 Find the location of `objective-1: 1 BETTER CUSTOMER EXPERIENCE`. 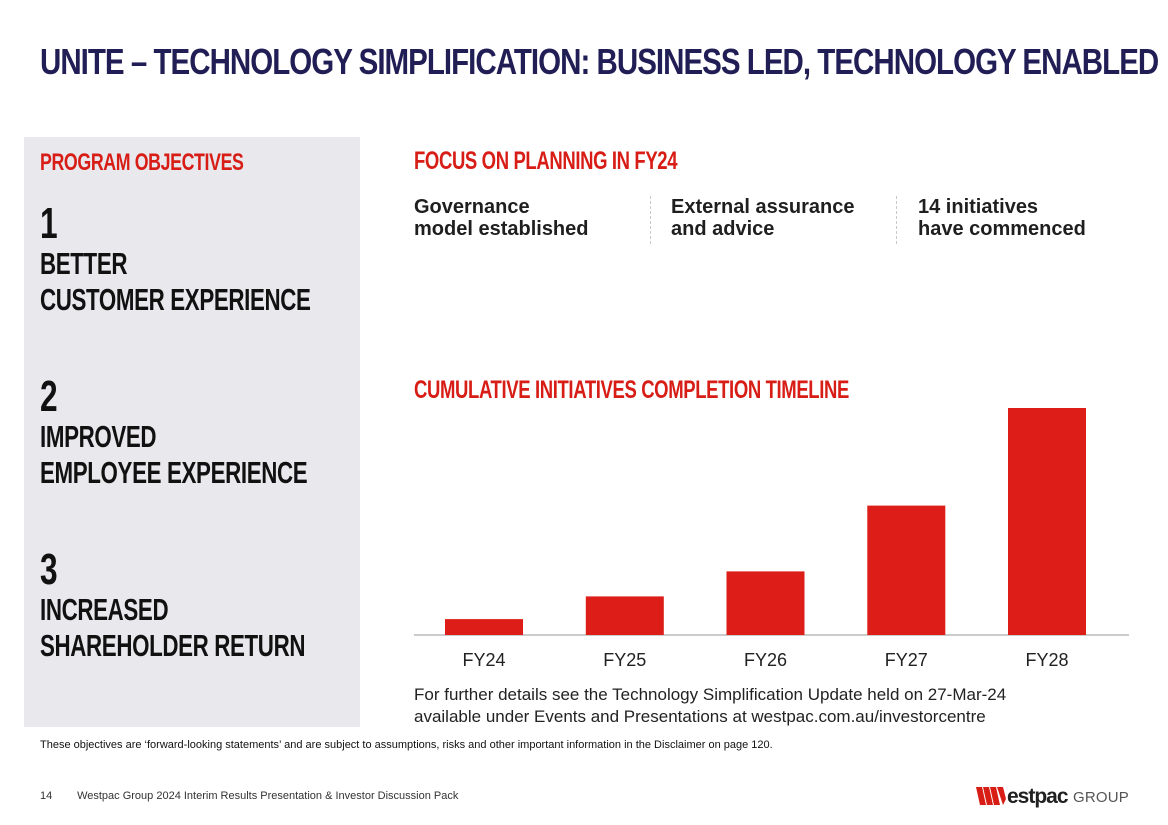

objective-1: 1 BETTER CUSTOMER EXPERIENCE is located at coordinates (180, 260).